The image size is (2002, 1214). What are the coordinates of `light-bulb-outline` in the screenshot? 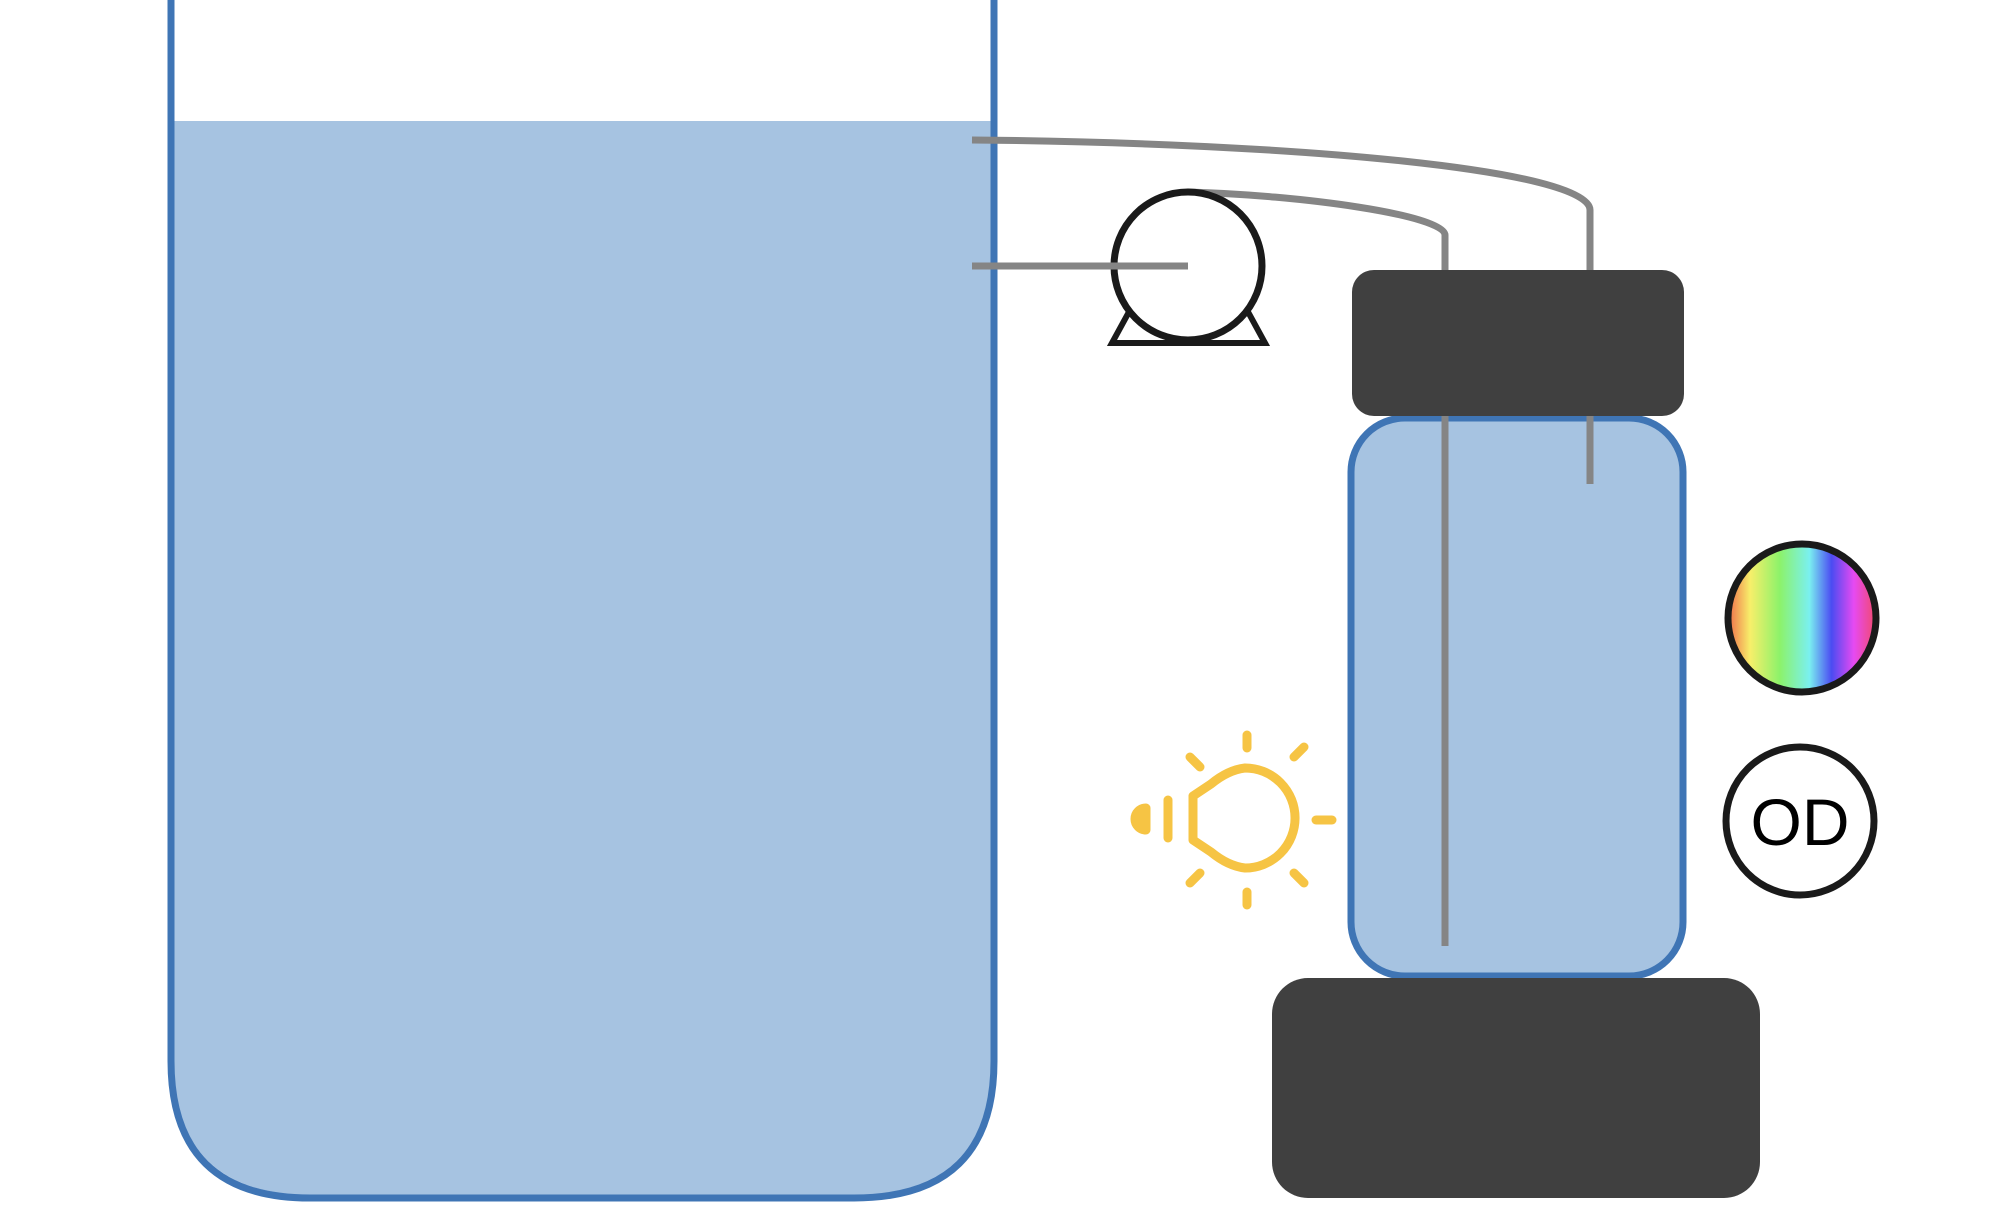 It's located at (1244, 818).